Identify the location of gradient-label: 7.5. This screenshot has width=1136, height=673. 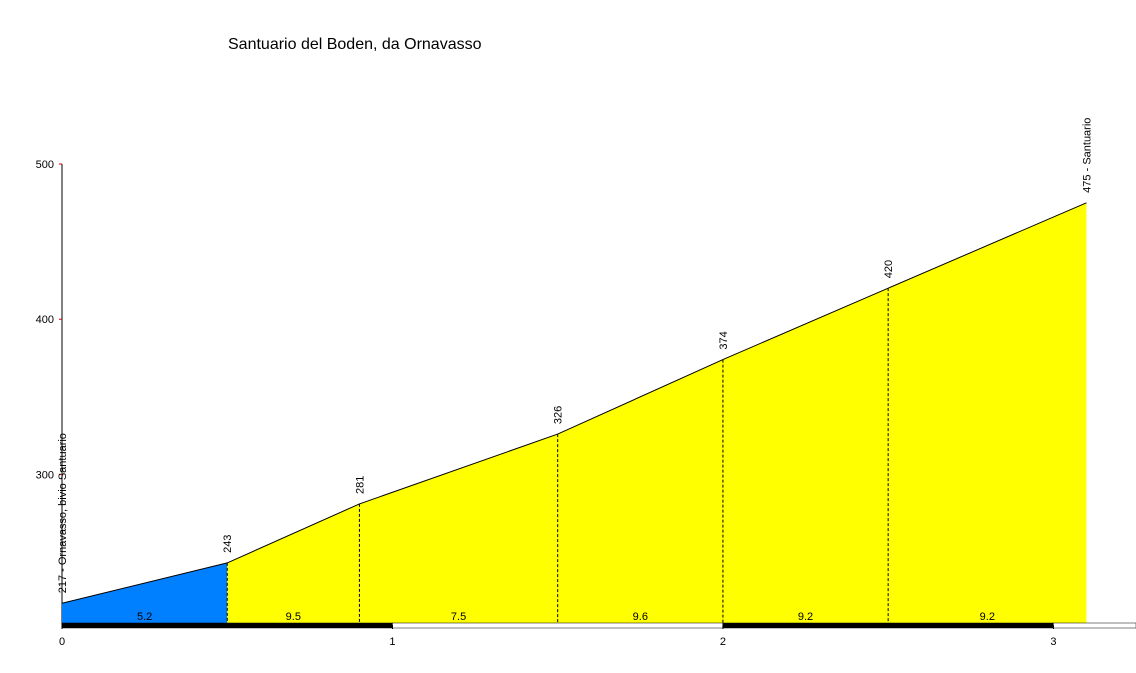
(458, 617).